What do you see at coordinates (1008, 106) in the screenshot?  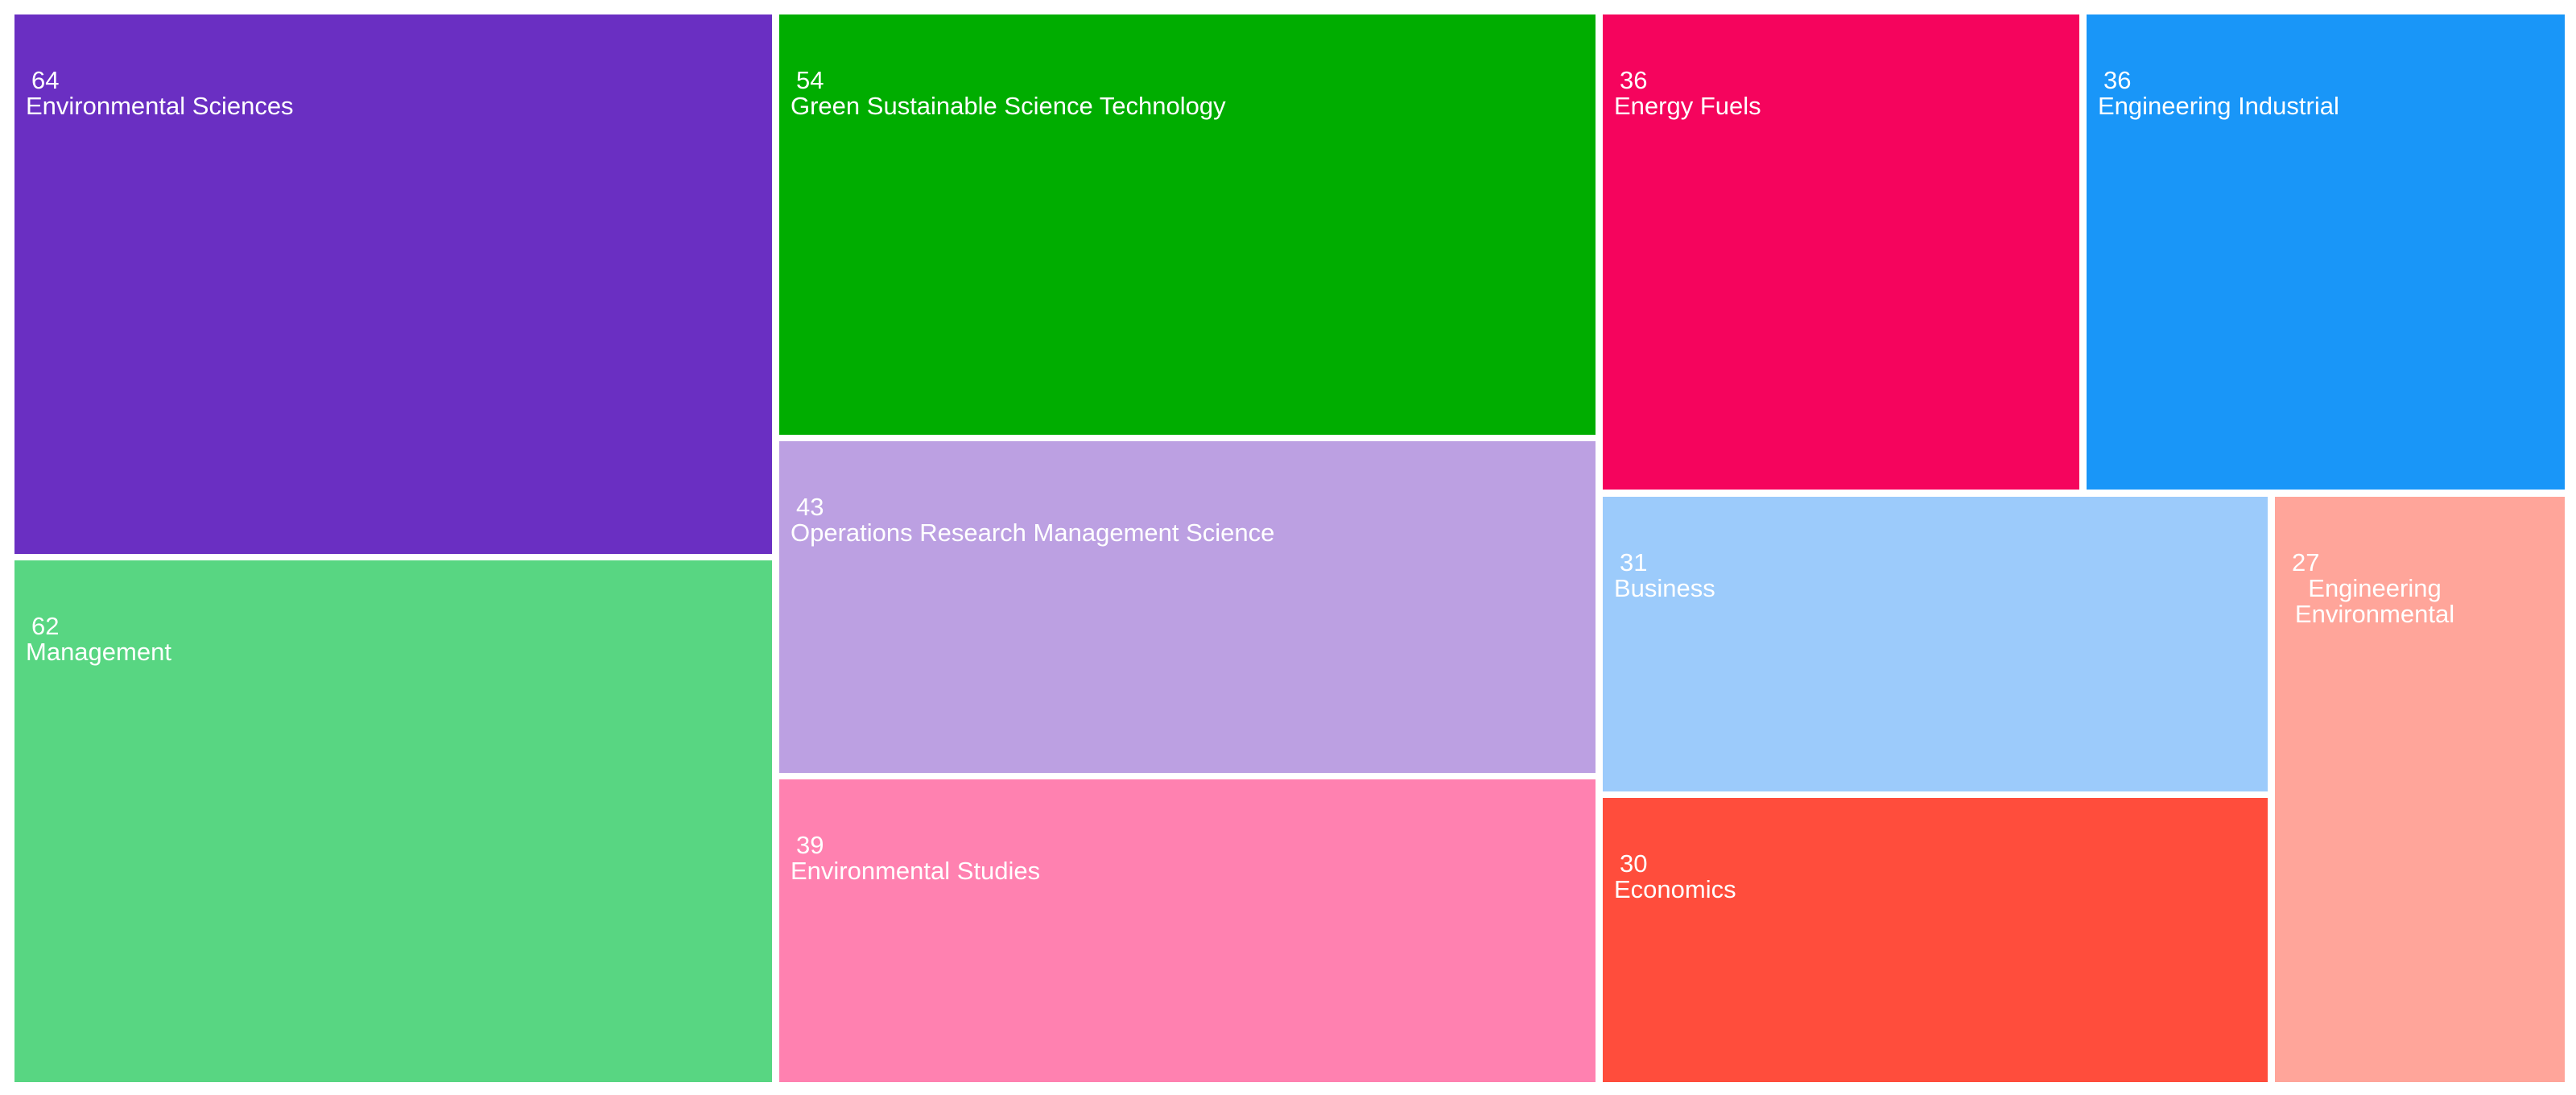 I see `tile-label: Green Sustainable Science Technology` at bounding box center [1008, 106].